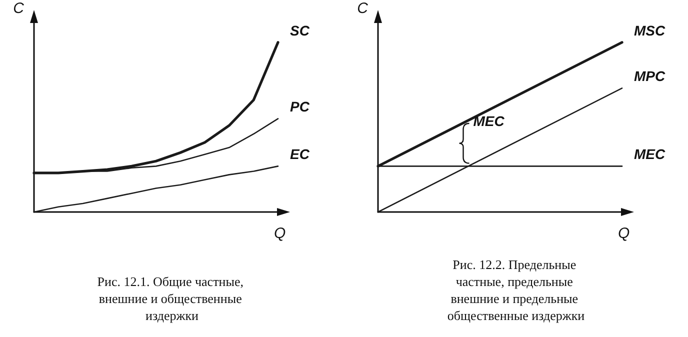 The width and height of the screenshot is (688, 337). What do you see at coordinates (172, 298) in the screenshot?
I see `text: Рис. 12.1. Общие частные, внешние и общественные издержки` at bounding box center [172, 298].